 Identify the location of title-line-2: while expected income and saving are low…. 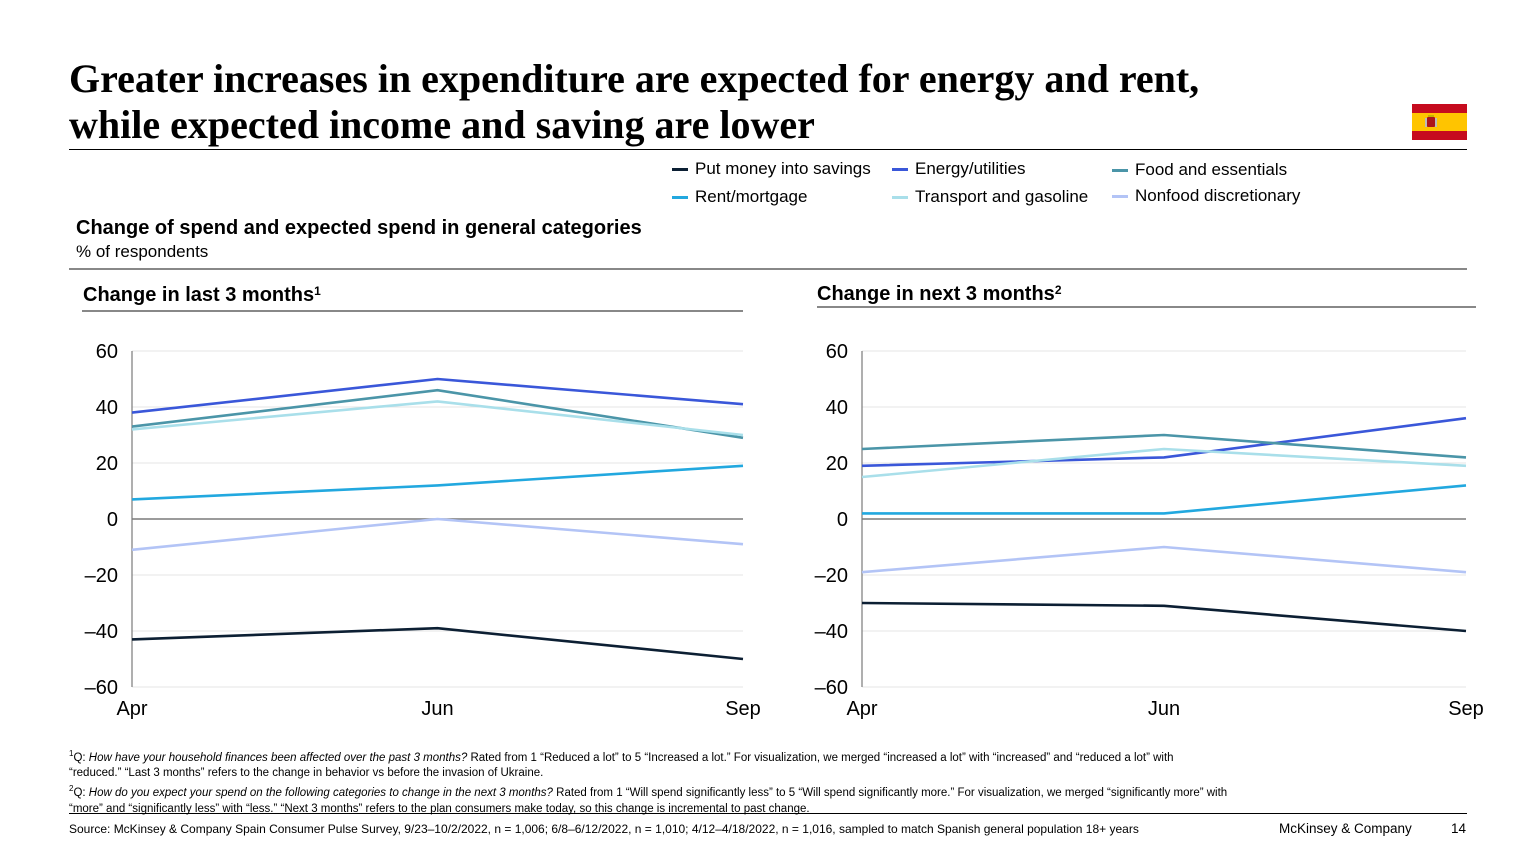
(442, 124).